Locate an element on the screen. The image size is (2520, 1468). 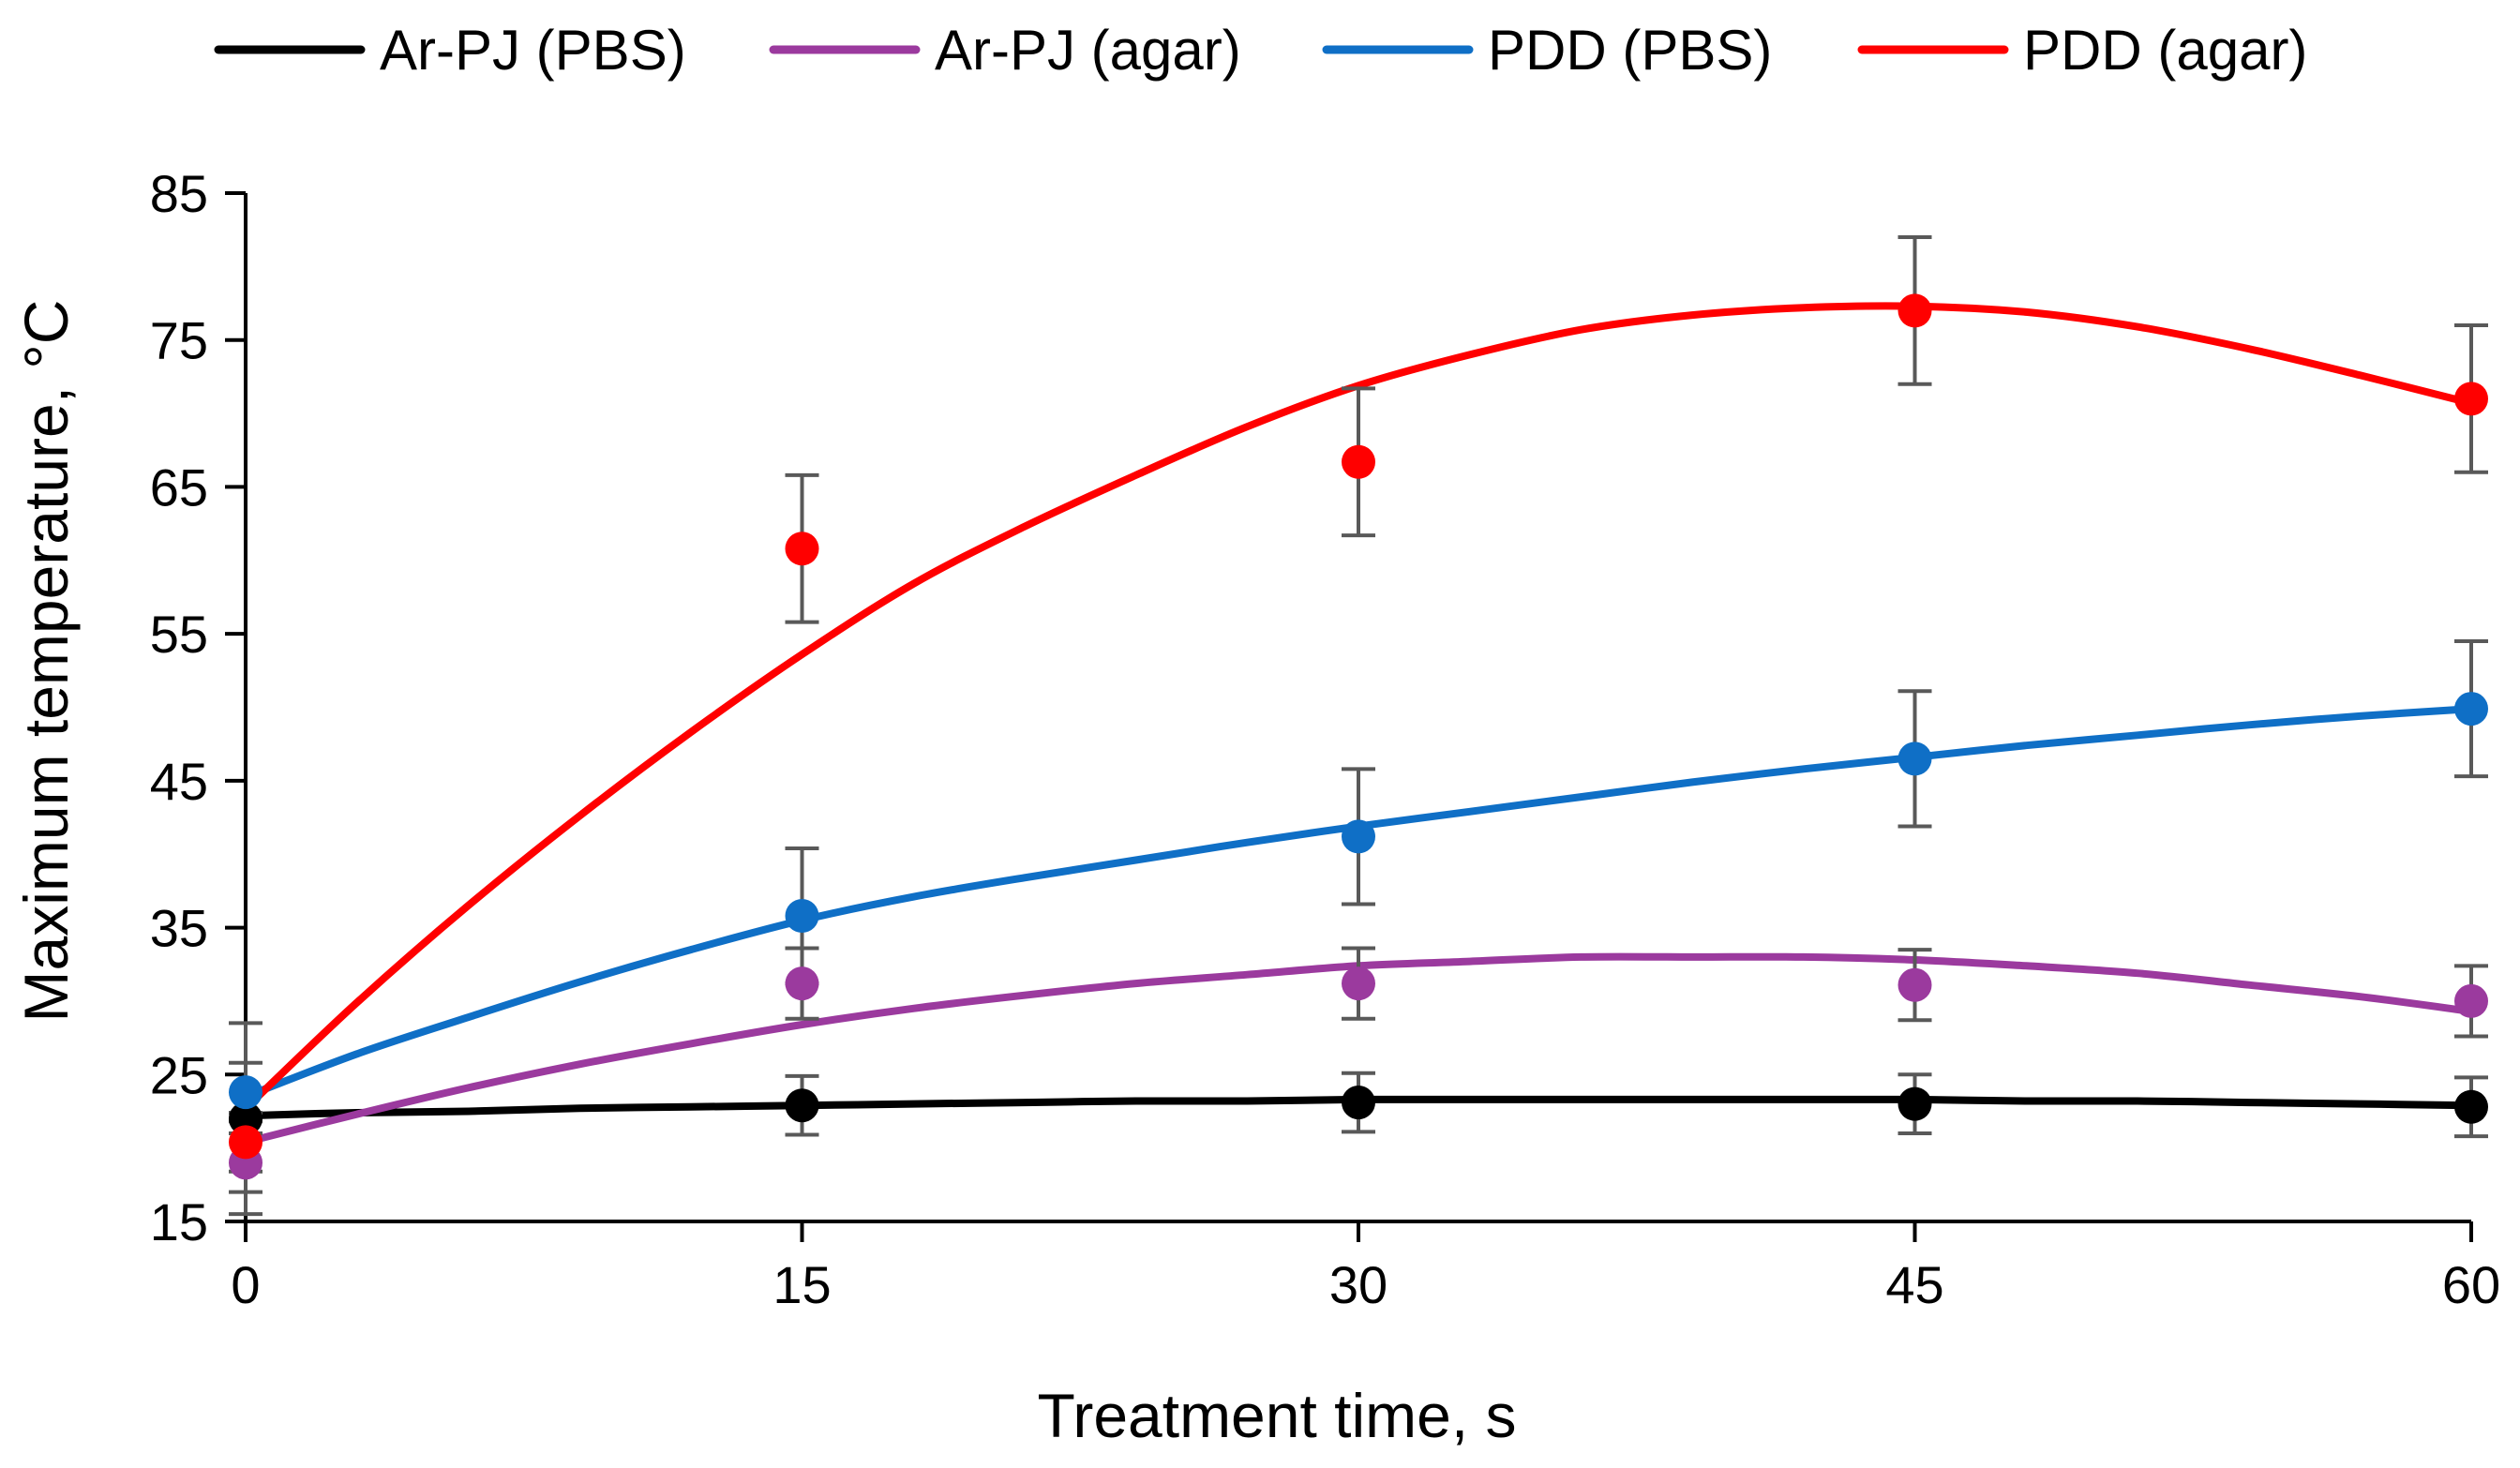
legend-label: Ar-PJ (PBS) is located at coordinates (533, 50).